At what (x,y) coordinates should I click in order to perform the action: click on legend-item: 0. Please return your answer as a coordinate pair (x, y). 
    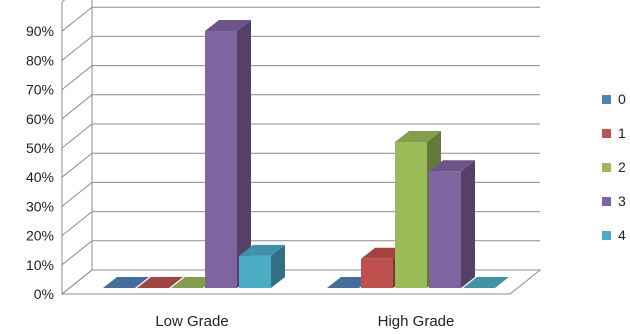
    Looking at the image, I should click on (614, 99).